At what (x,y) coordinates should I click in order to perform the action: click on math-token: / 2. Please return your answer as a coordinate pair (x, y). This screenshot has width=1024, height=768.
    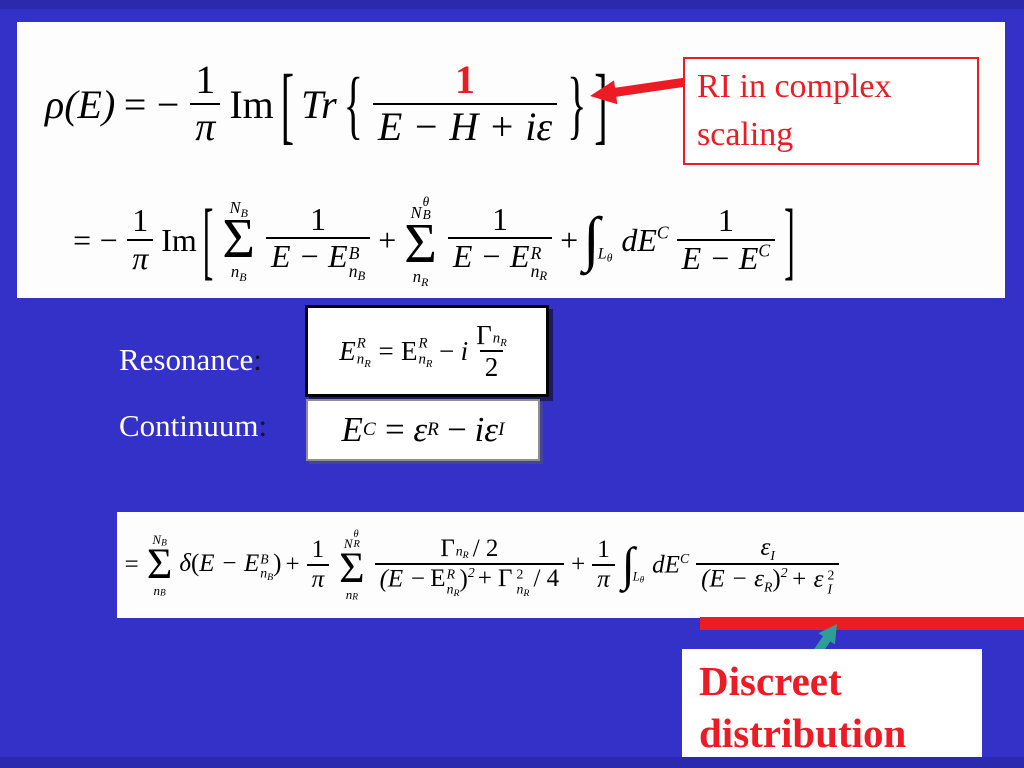
    Looking at the image, I should click on (485, 548).